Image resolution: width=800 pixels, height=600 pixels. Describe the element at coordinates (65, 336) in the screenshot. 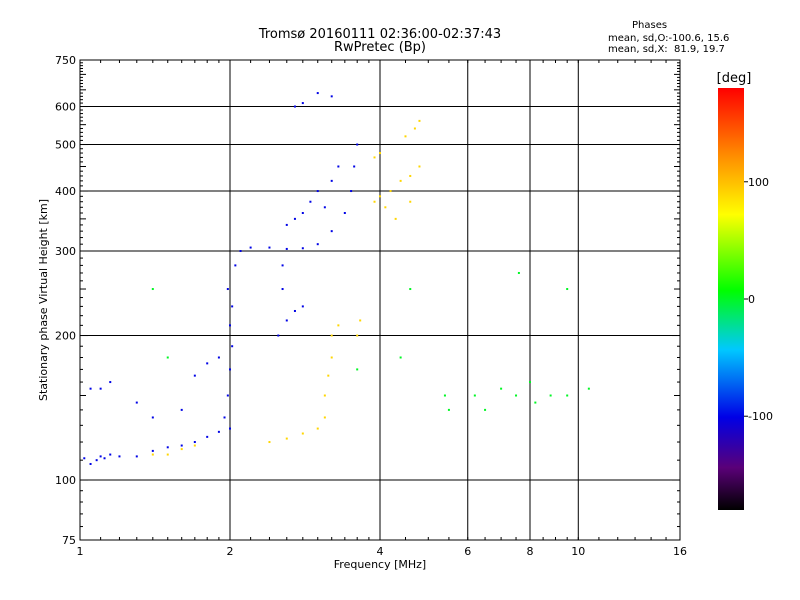

I see `y-tick-label: 200` at that location.